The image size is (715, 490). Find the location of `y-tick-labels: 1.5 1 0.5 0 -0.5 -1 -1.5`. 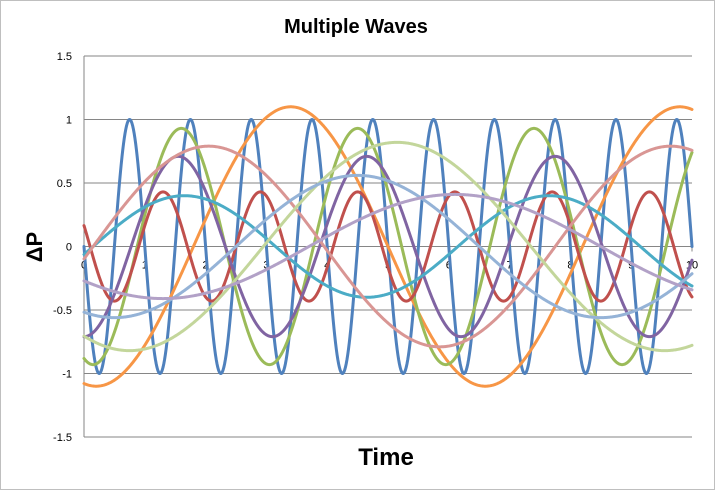

y-tick-labels: 1.5 1 0.5 0 -0.5 -1 -1.5 is located at coordinates (62, 247).